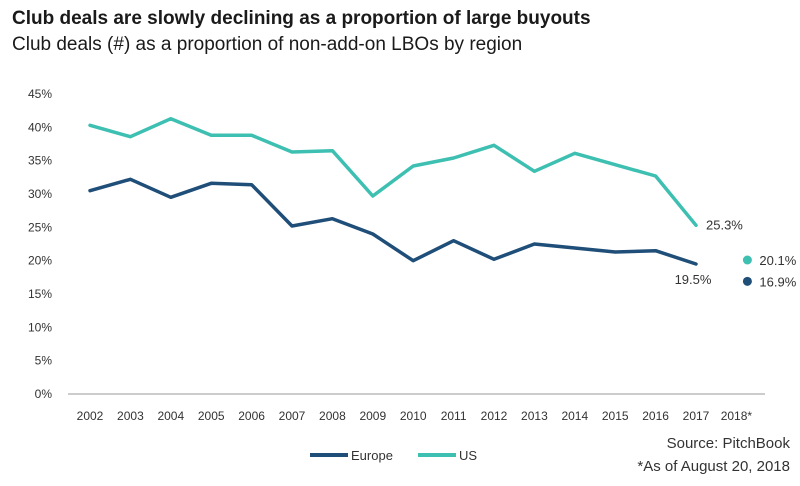  I want to click on date-footnote: *As of August 20, 2018, so click(713, 466).